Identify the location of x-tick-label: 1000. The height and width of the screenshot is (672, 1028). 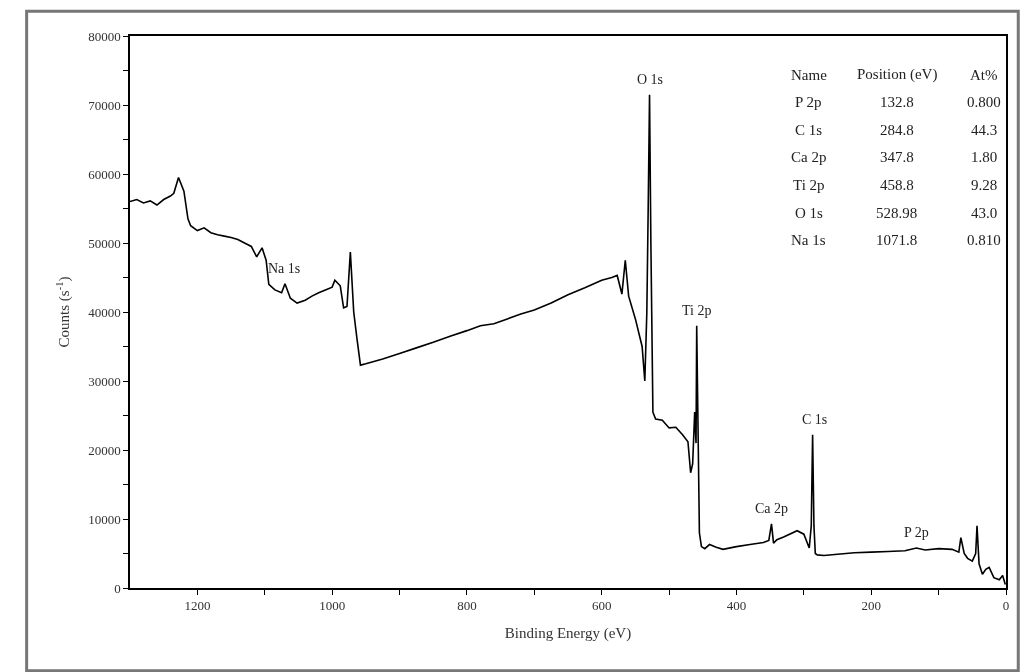
(332, 606).